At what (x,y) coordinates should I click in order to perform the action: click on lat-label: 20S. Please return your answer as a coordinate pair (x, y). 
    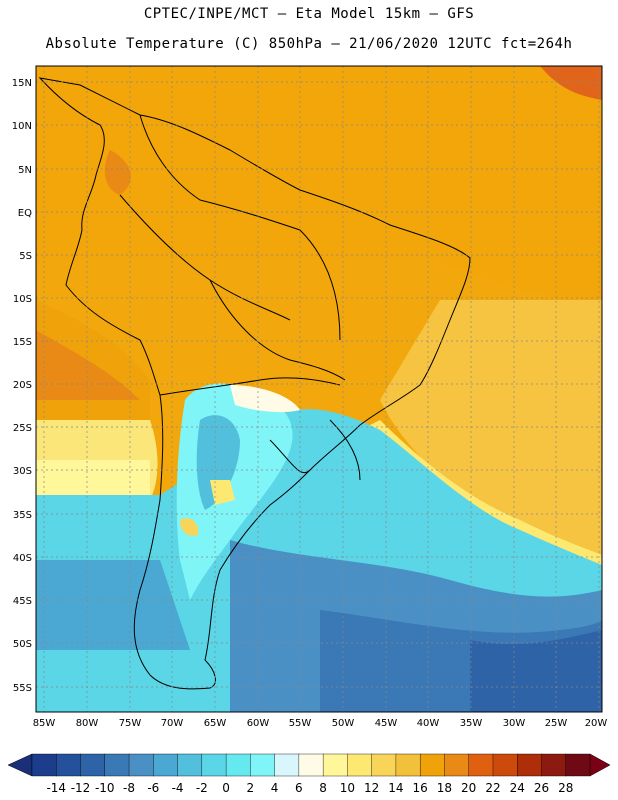
    Looking at the image, I should click on (22, 385).